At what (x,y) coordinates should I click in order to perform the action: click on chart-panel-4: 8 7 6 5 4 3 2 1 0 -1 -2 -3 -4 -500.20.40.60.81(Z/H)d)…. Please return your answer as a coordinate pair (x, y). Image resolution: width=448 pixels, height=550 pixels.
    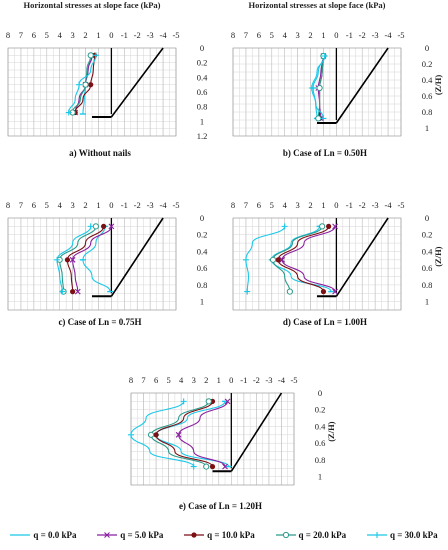
    Looking at the image, I should click on (337, 263).